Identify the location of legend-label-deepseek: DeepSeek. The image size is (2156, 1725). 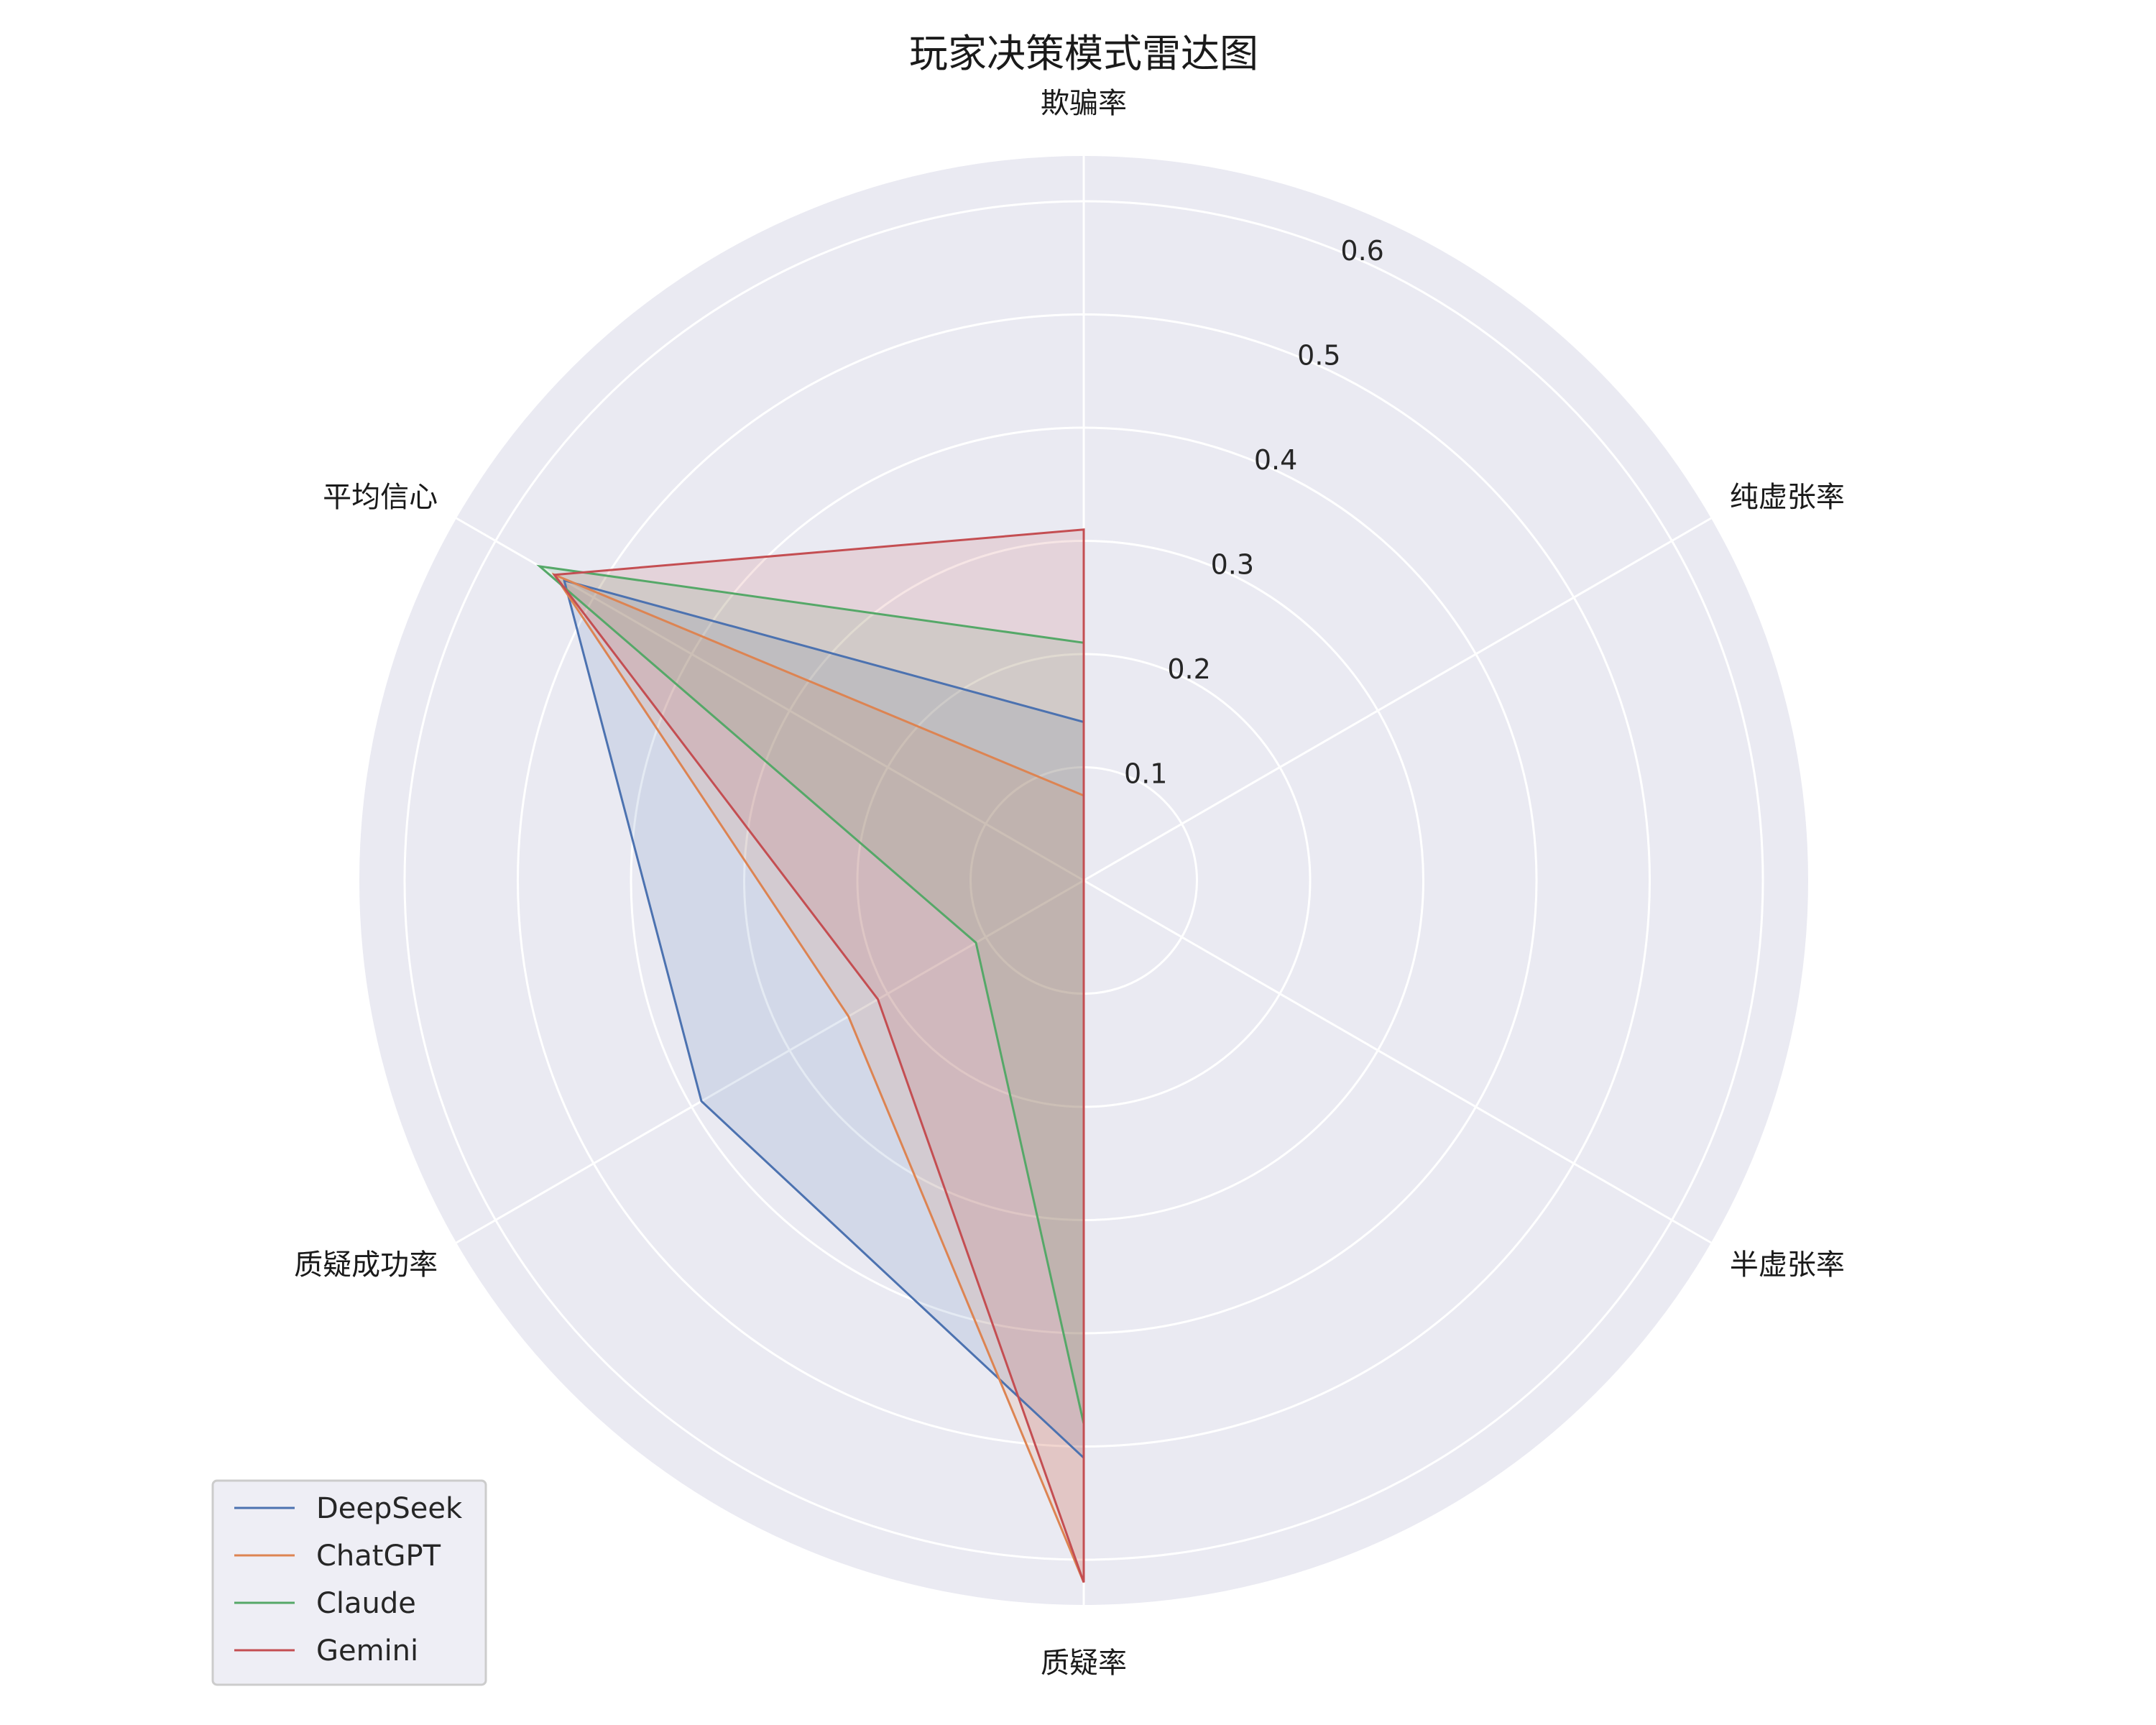
(389, 1508).